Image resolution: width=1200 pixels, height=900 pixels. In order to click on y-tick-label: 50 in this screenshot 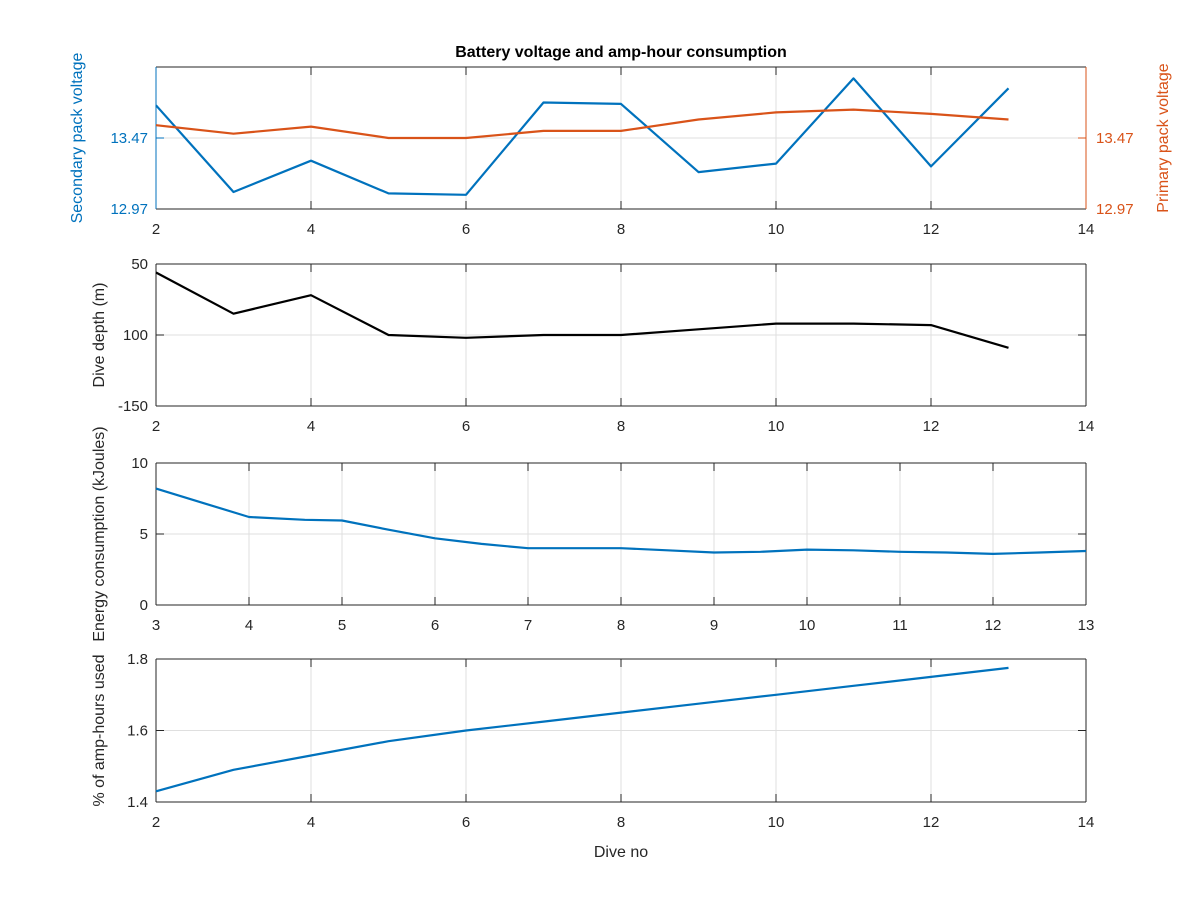, I will do `click(139, 264)`.